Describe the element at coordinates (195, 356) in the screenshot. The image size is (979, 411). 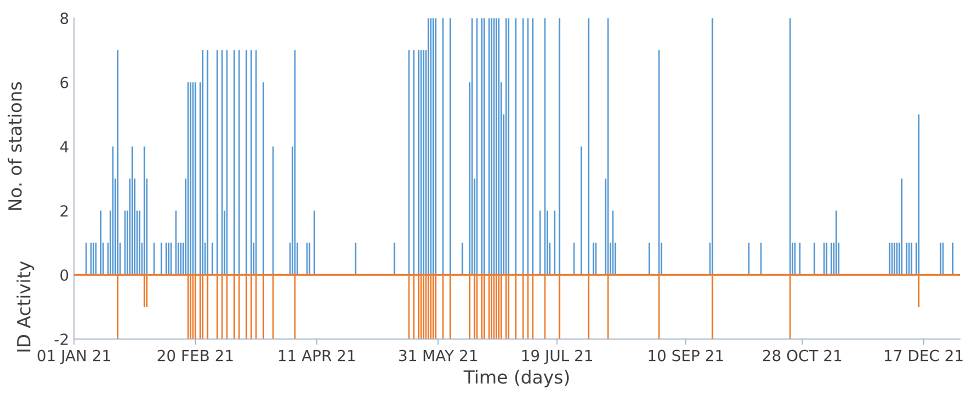
I see `x-tick-label: 20 FEB 21` at that location.